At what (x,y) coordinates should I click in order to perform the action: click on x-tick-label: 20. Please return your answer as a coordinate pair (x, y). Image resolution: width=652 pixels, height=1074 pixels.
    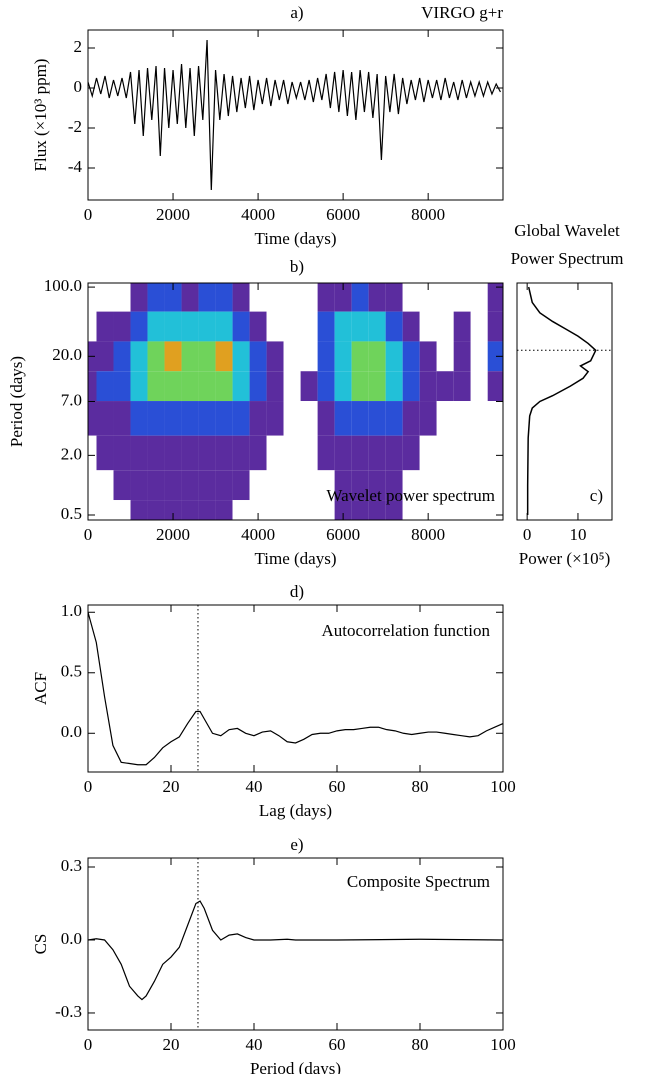
    Looking at the image, I should click on (171, 1044).